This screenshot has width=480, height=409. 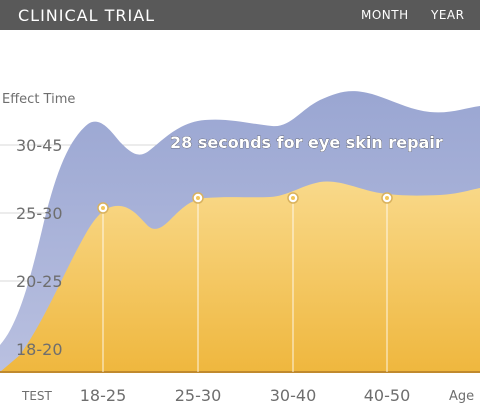 What do you see at coordinates (293, 395) in the screenshot?
I see `x-tick-label: 30-40` at bounding box center [293, 395].